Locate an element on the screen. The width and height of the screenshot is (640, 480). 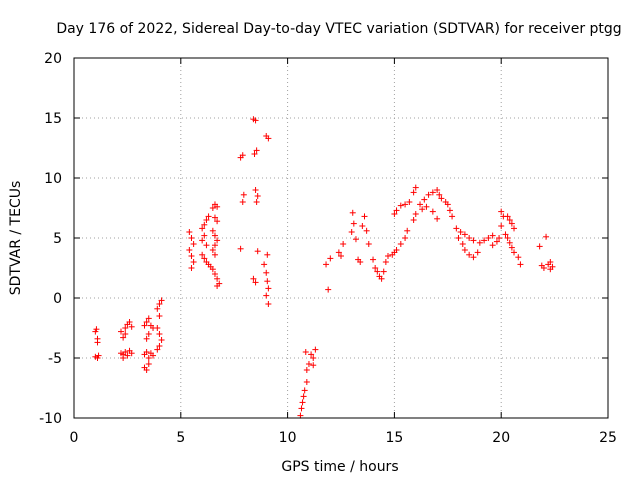
y-tick-label: 10 is located at coordinates (53, 179).